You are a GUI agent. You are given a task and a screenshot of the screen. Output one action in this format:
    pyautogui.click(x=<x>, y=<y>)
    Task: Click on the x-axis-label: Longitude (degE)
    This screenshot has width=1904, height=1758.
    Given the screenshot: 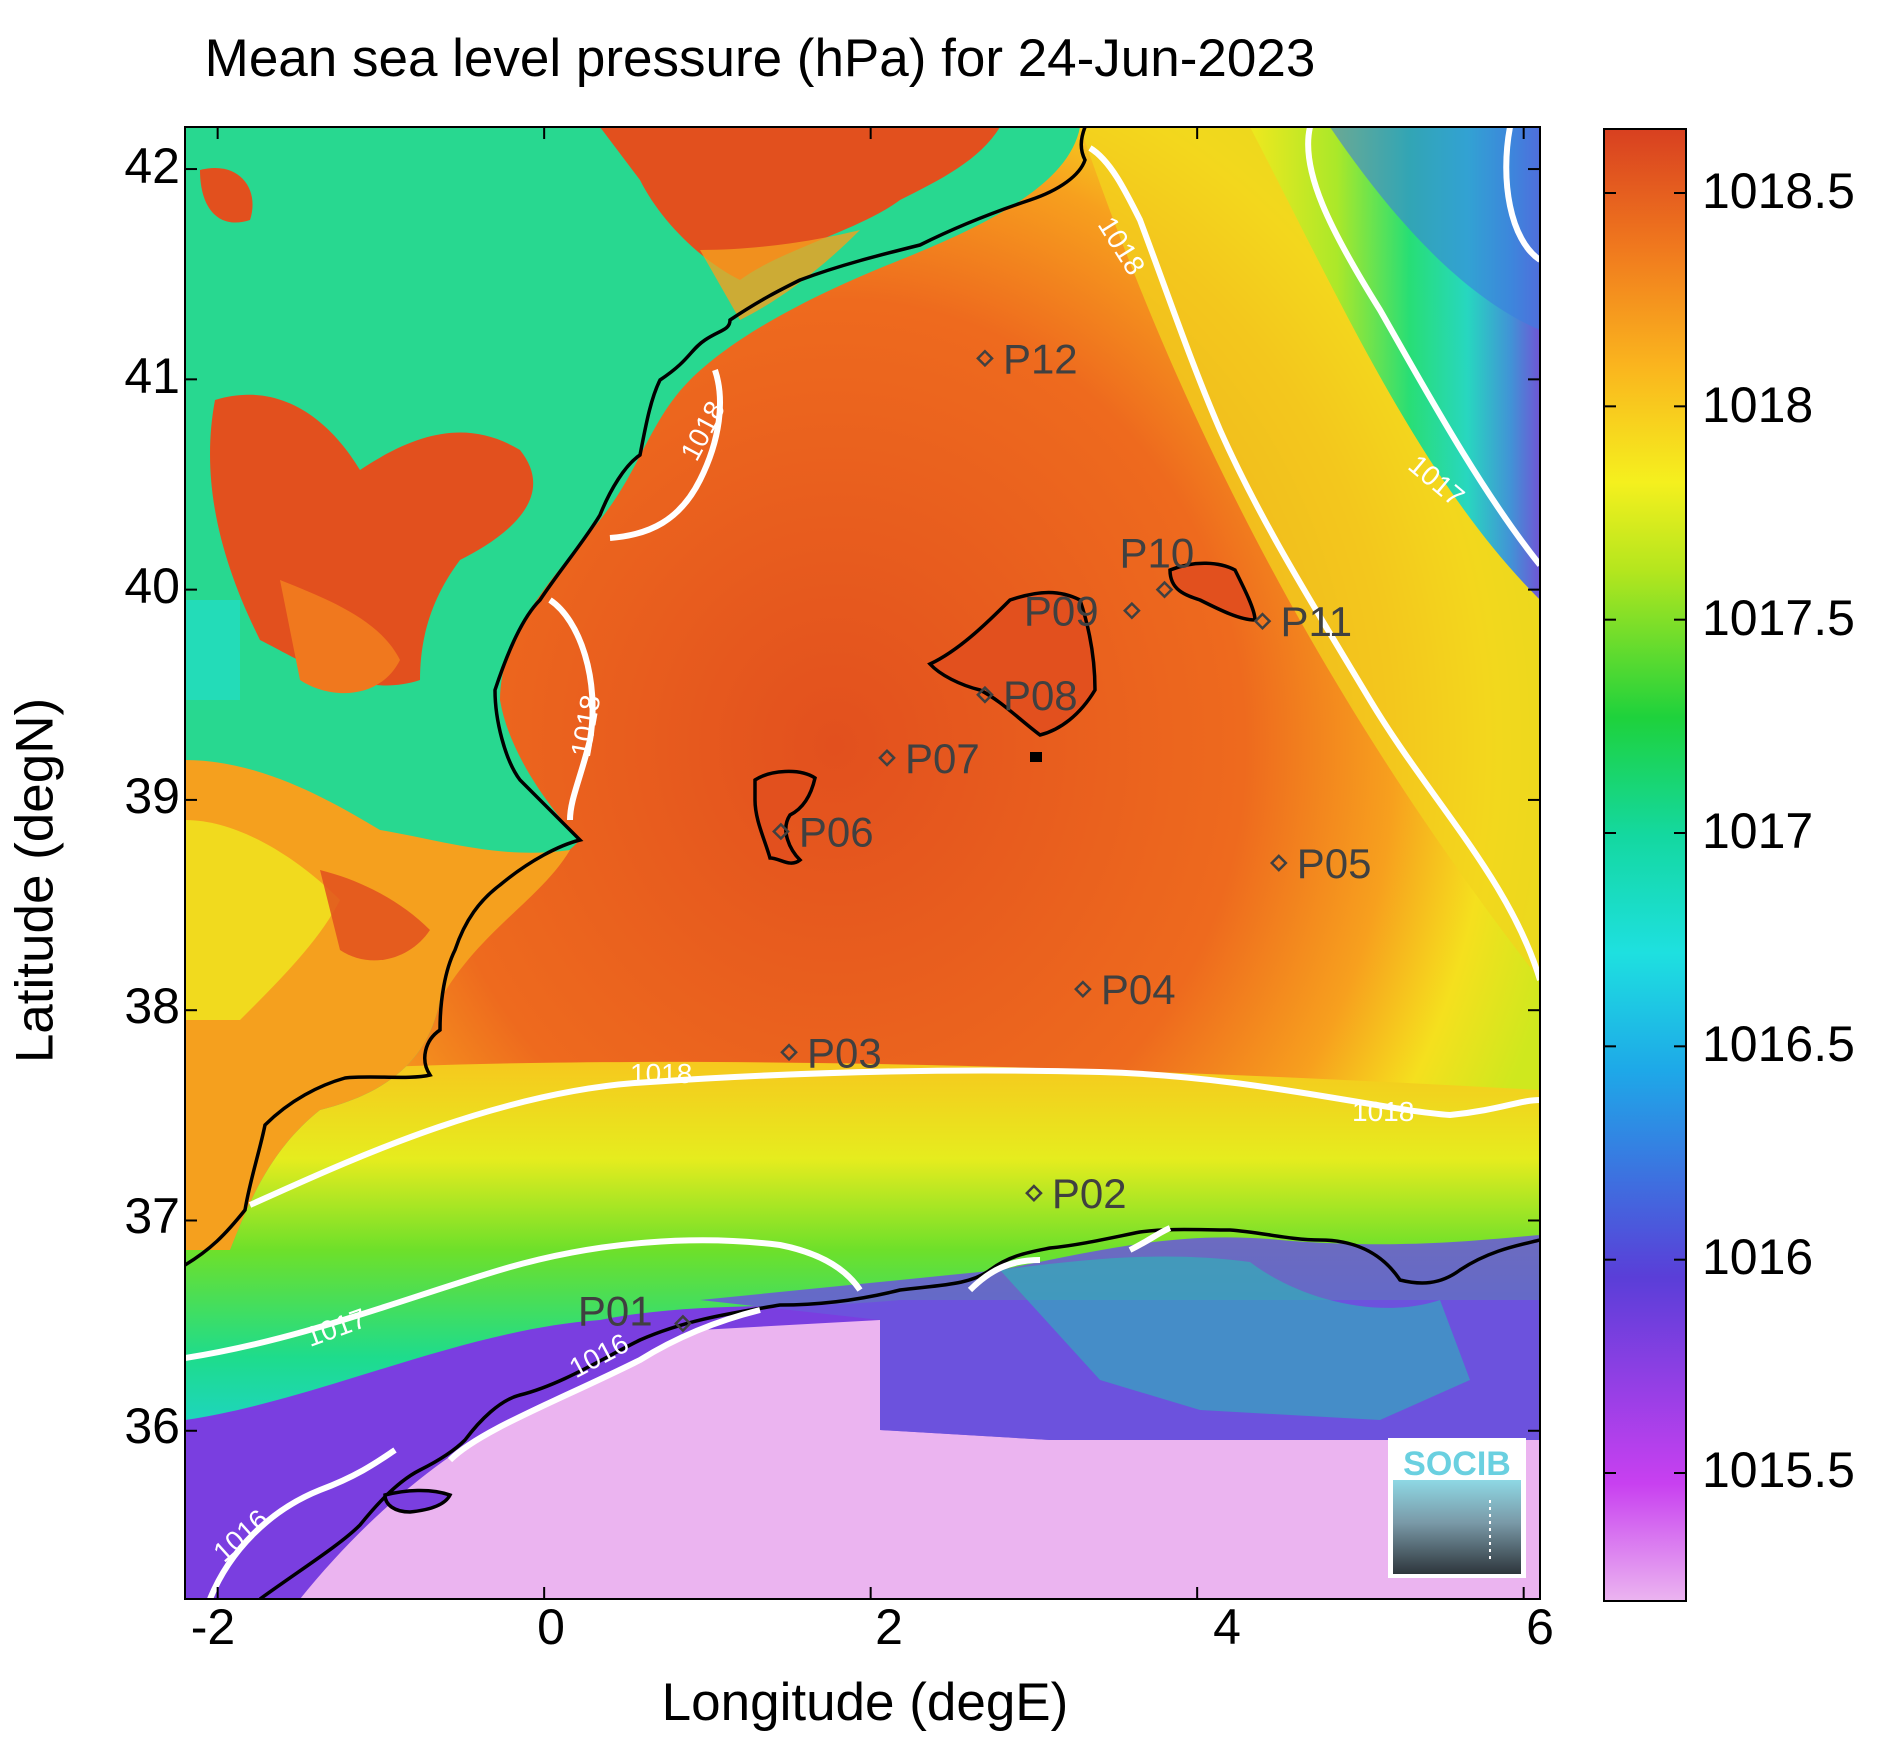 What is the action you would take?
    pyautogui.click(x=865, y=1702)
    